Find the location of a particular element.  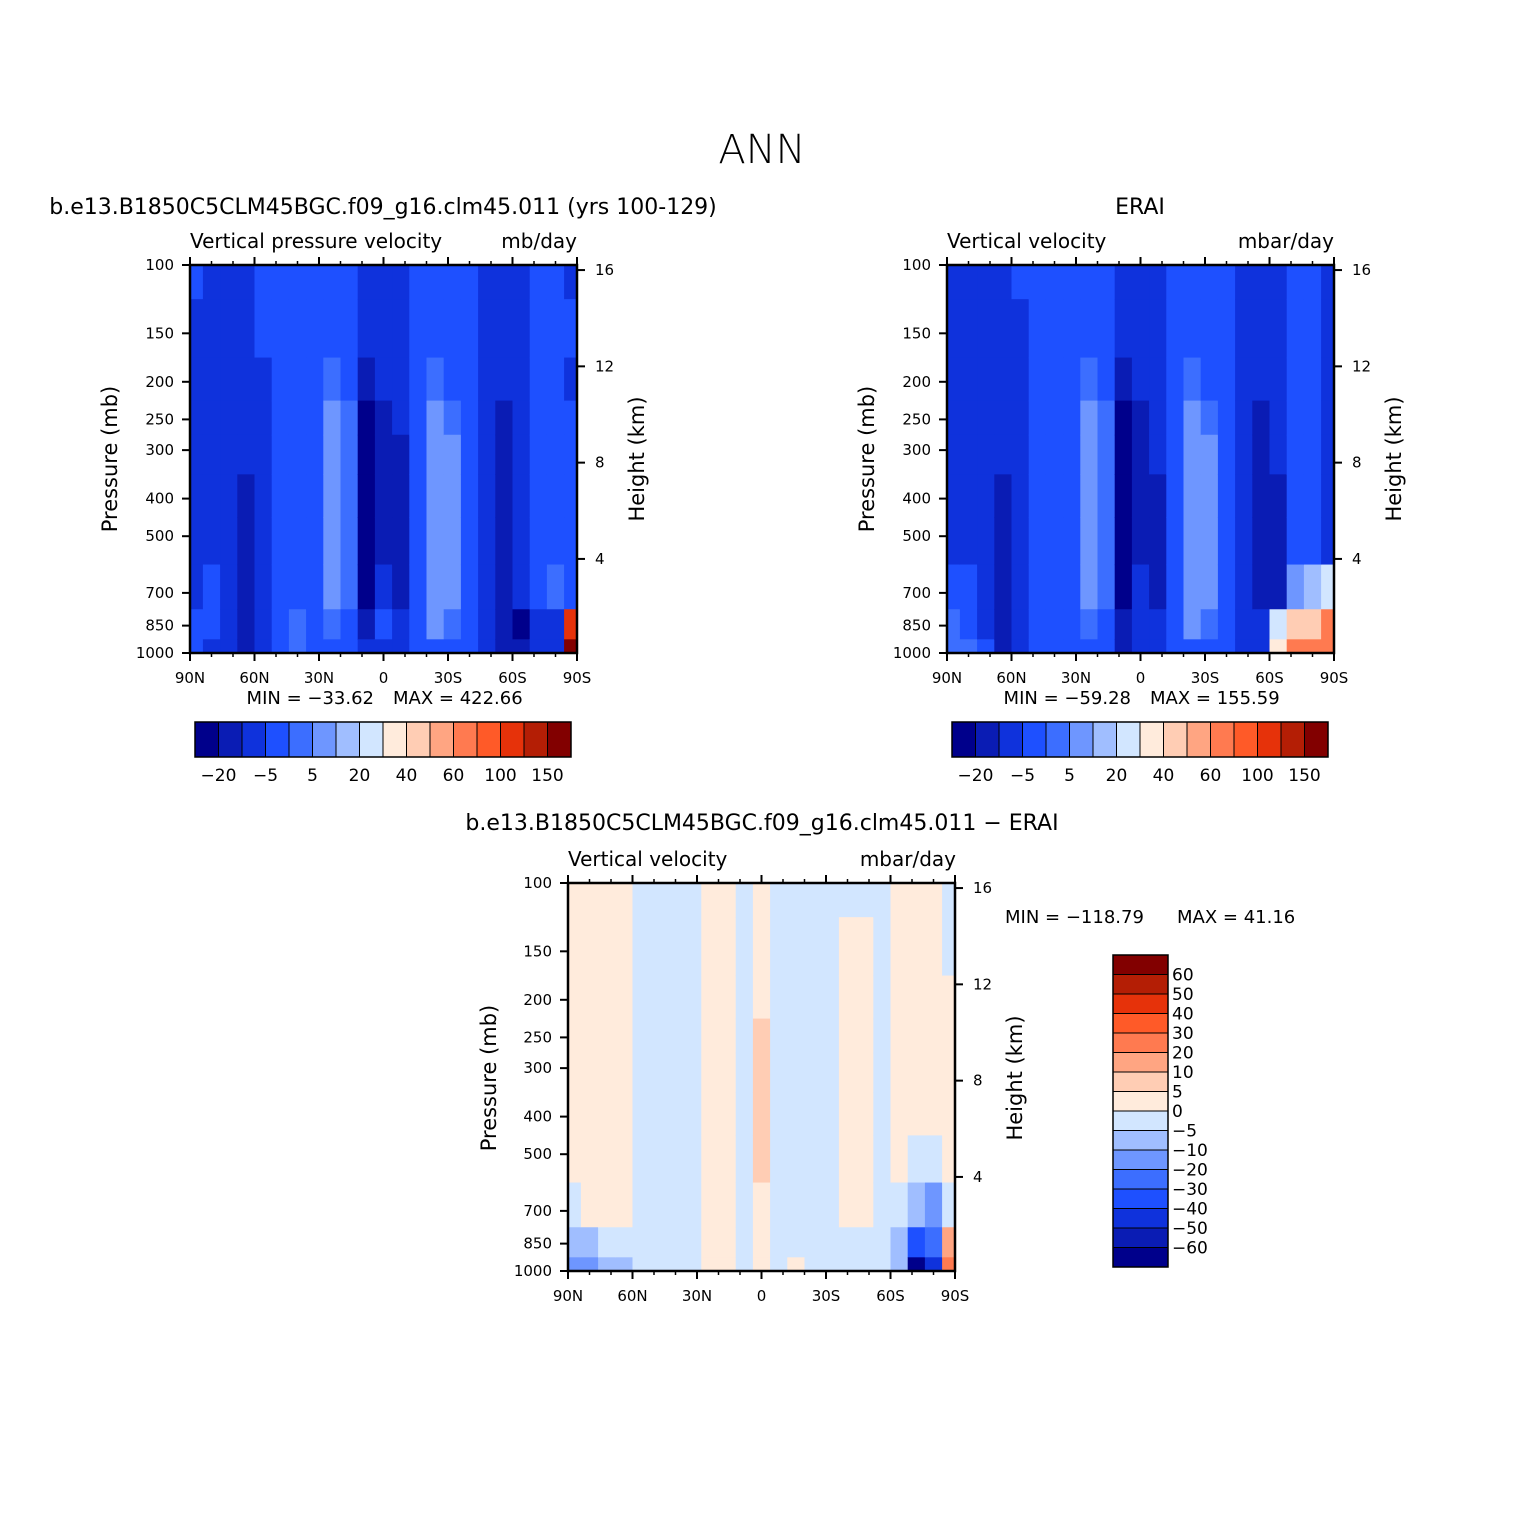

y-tick-label: 150 is located at coordinates (159, 333).